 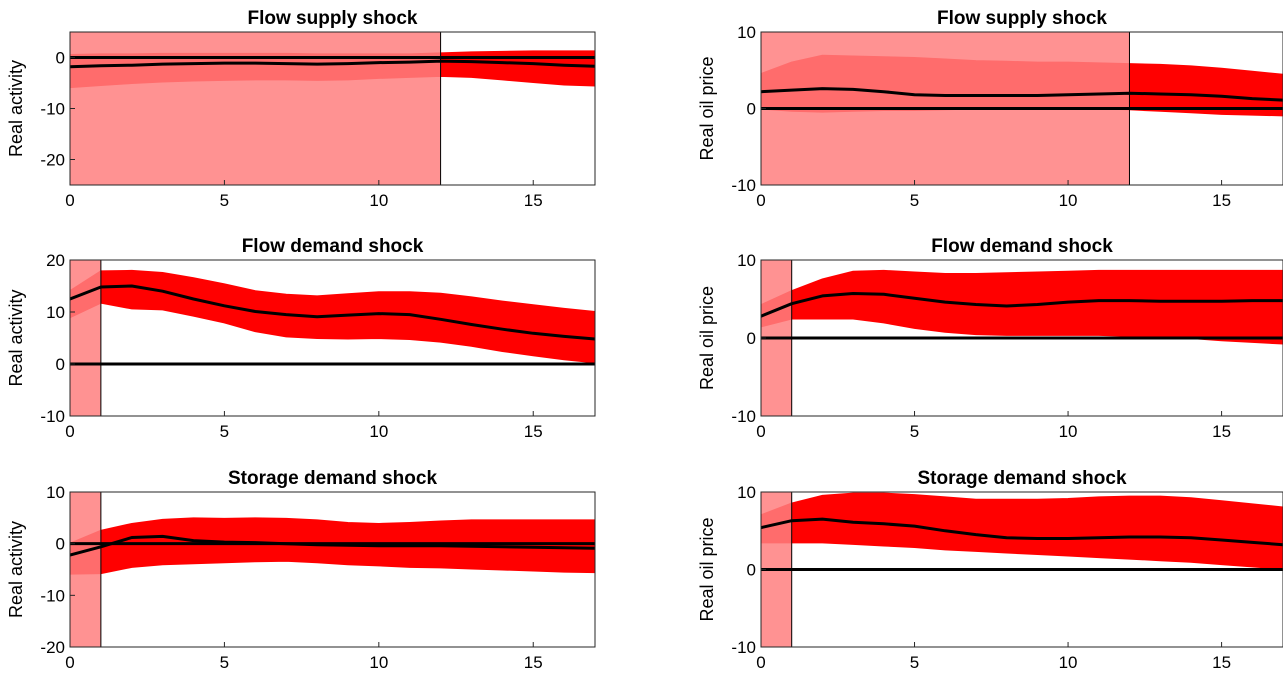 What do you see at coordinates (55, 260) in the screenshot?
I see `y-tick-label: 20` at bounding box center [55, 260].